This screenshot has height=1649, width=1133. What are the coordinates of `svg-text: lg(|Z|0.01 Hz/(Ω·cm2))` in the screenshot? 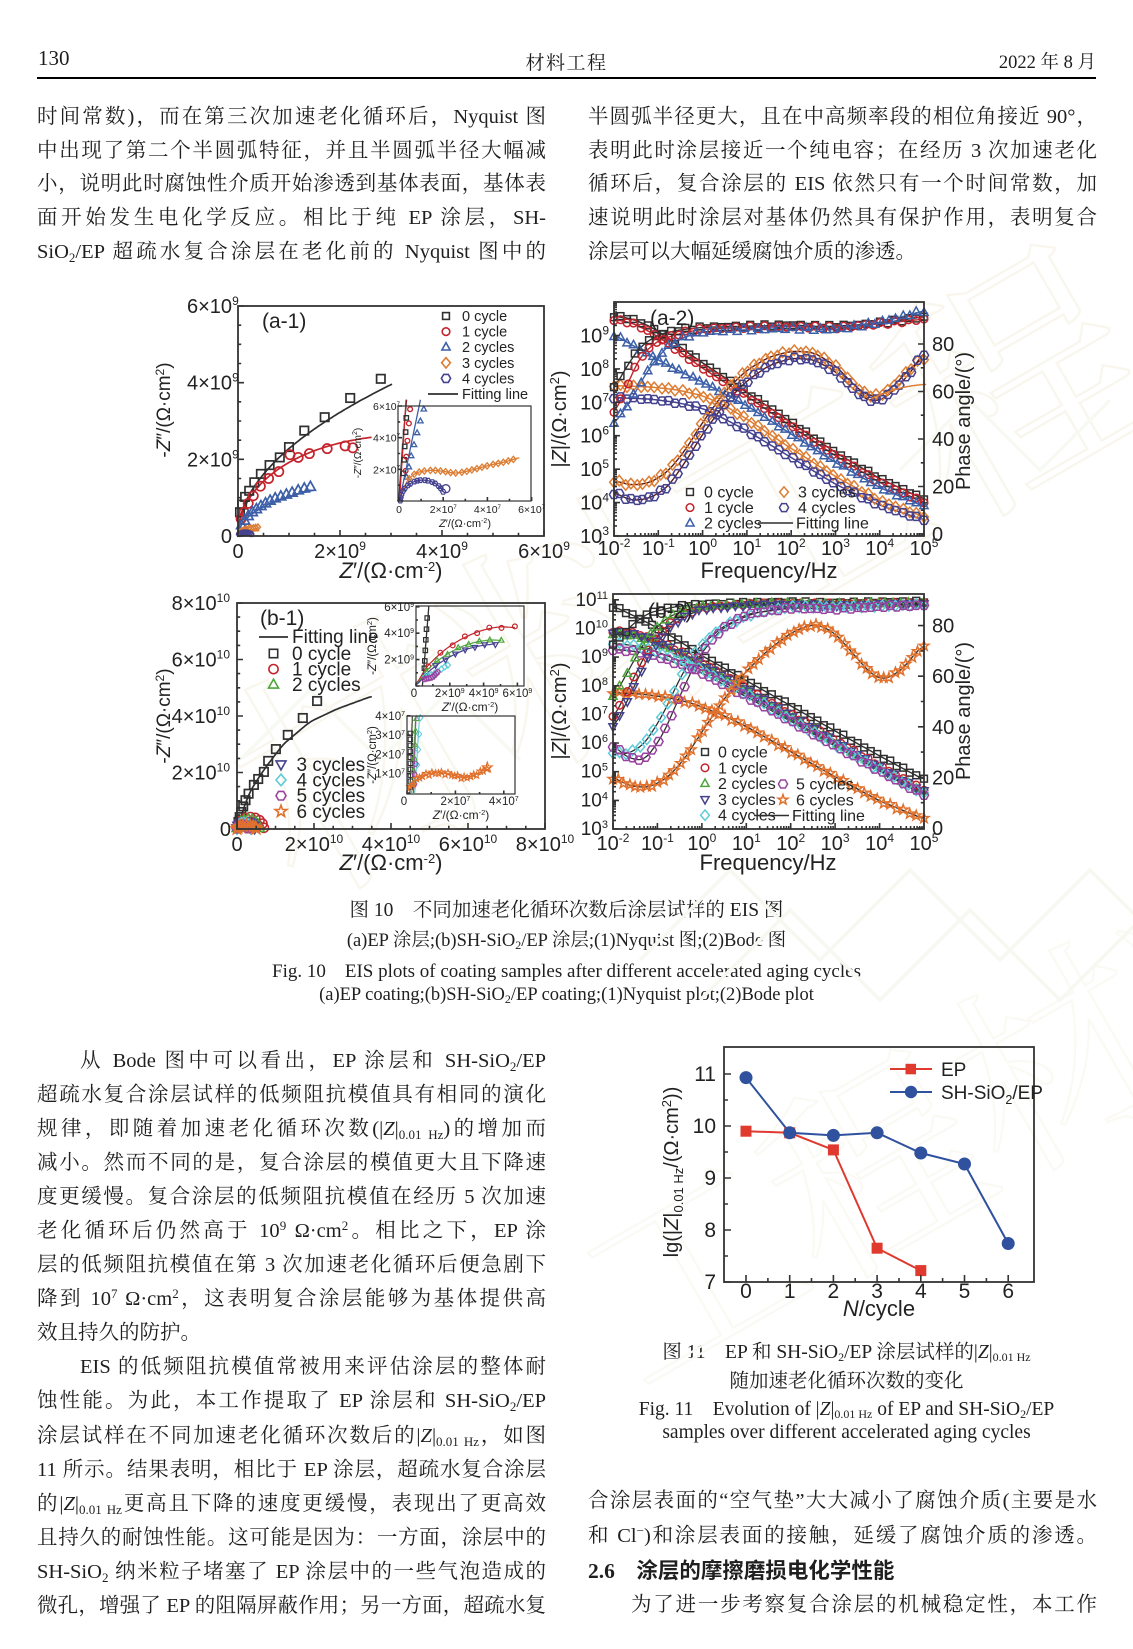 It's located at (672, 1172).